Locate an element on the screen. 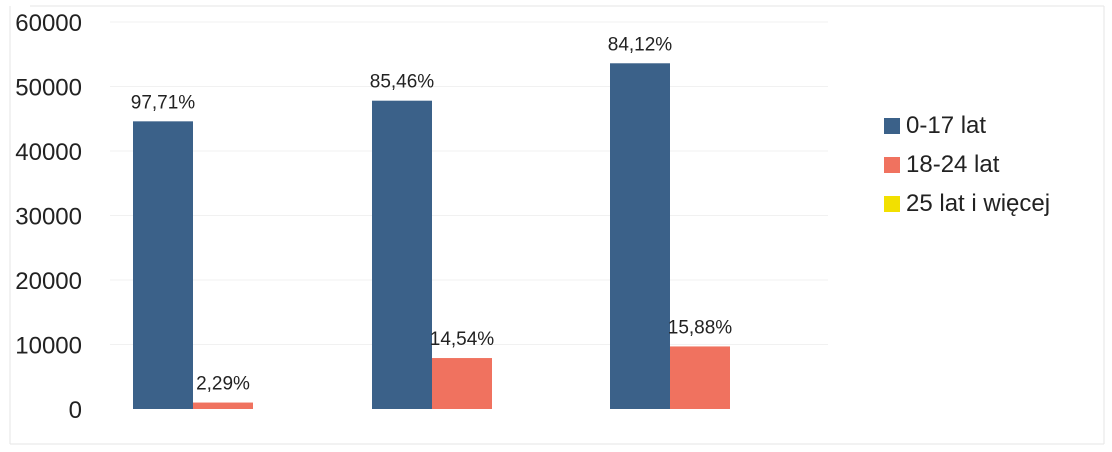  data-label: 15,88% is located at coordinates (700, 327).